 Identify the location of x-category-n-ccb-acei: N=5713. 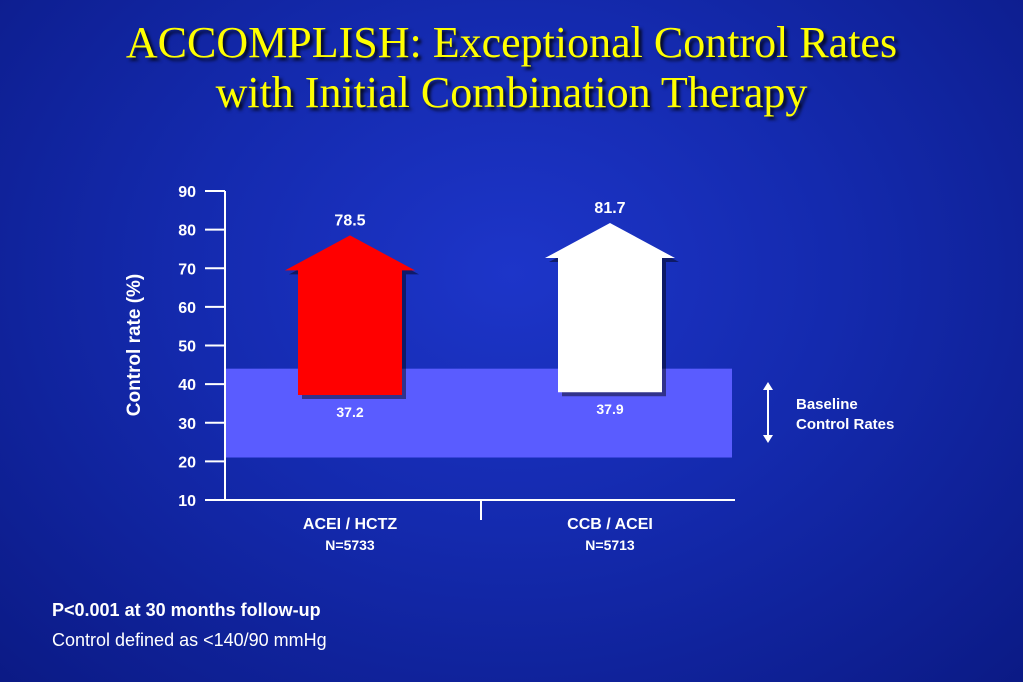
(610, 545).